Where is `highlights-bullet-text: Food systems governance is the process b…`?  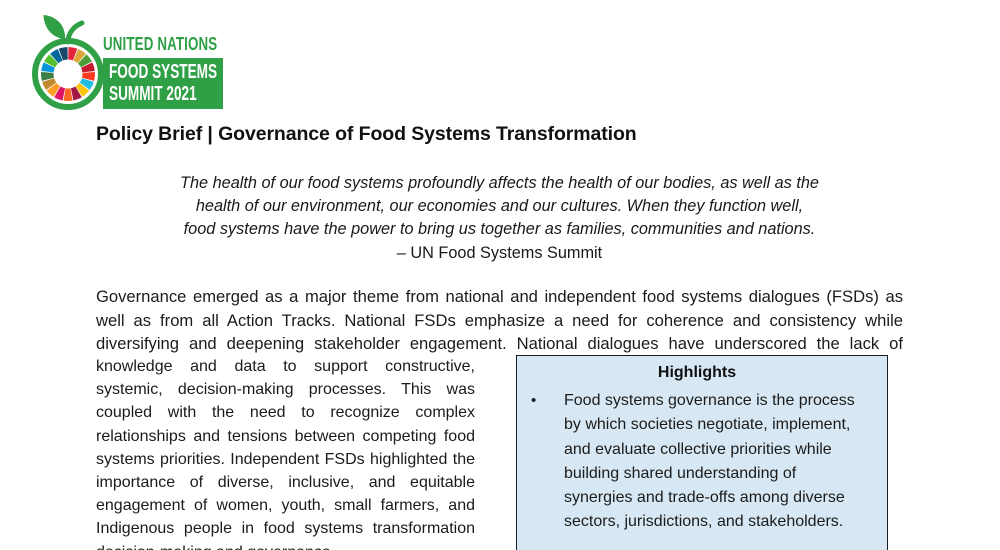
highlights-bullet-text: Food systems governance is the process b… is located at coordinates (709, 461).